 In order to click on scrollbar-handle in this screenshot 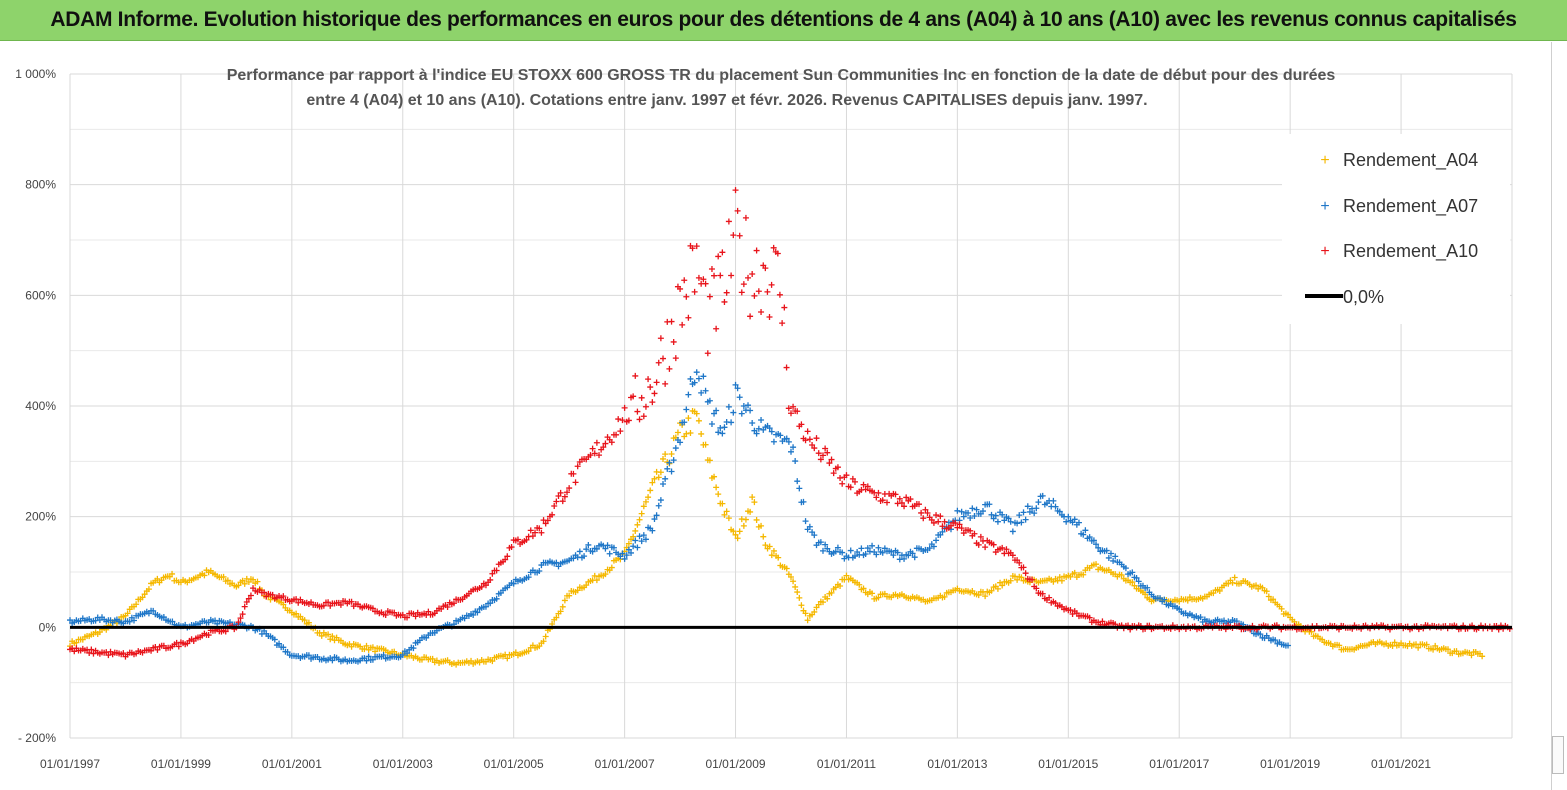, I will do `click(1558, 755)`.